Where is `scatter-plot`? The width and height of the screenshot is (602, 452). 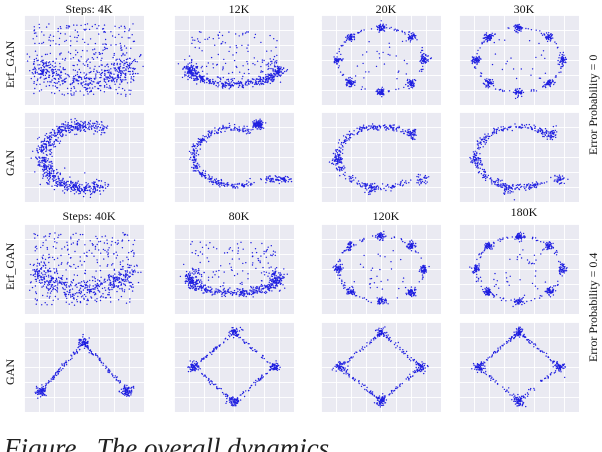 scatter-plot is located at coordinates (233, 60).